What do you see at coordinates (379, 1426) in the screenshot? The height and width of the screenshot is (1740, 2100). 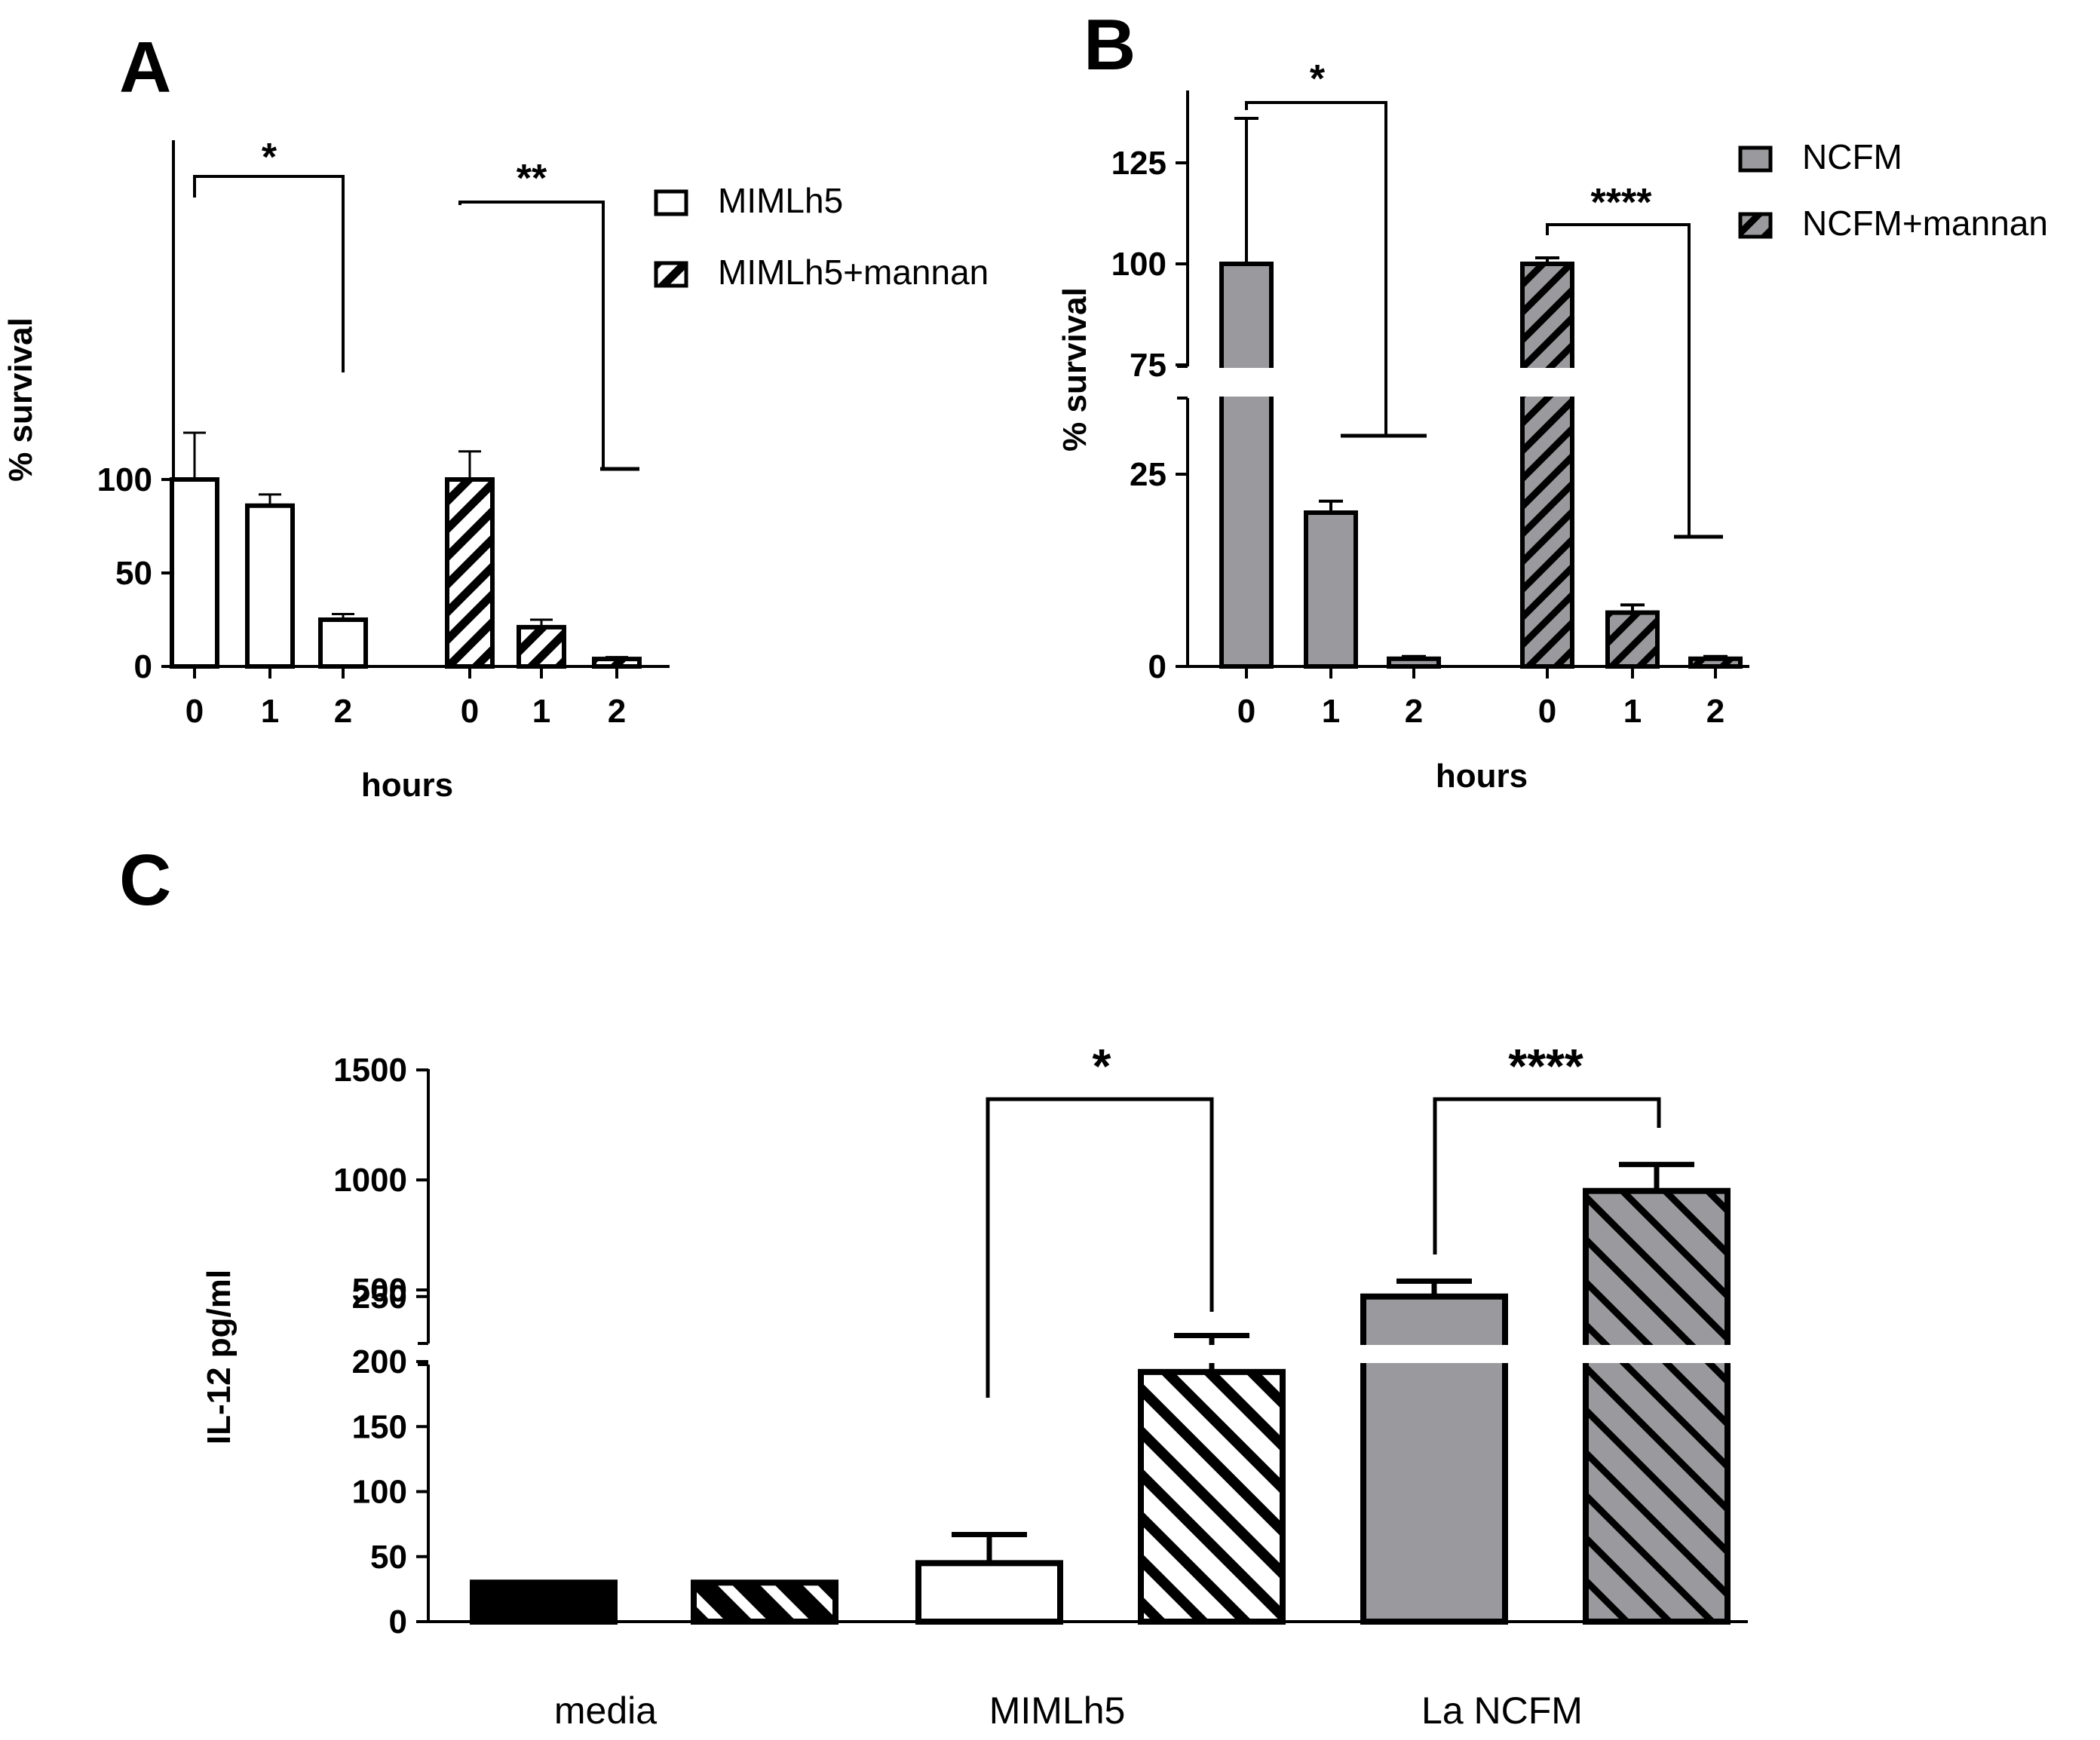 I see `y-tick-label: 150` at bounding box center [379, 1426].